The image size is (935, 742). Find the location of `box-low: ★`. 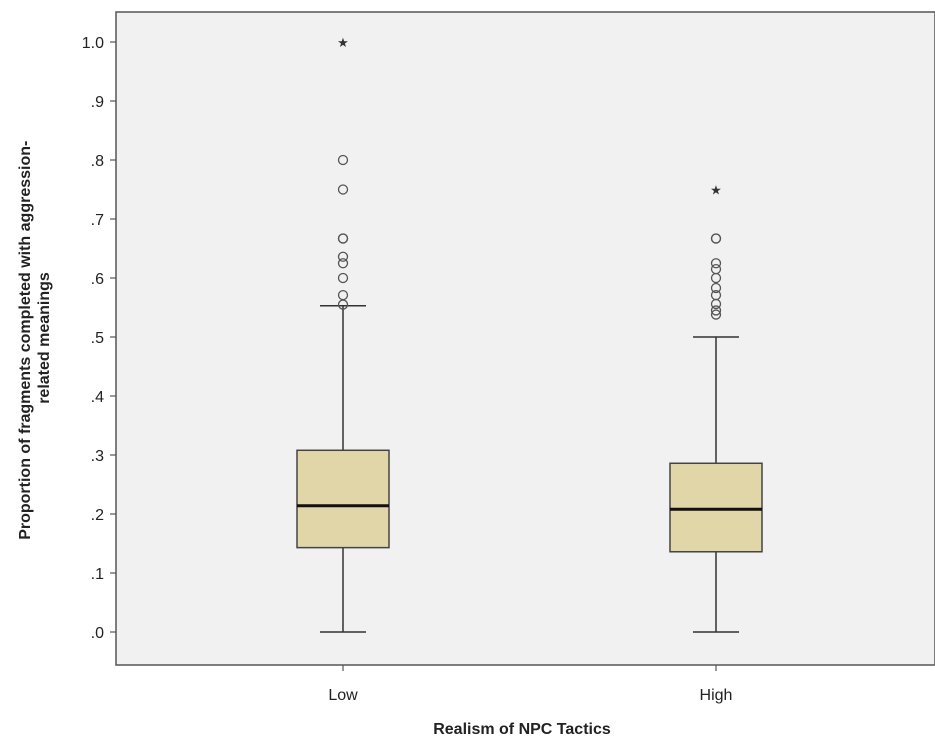

box-low: ★ is located at coordinates (343, 334).